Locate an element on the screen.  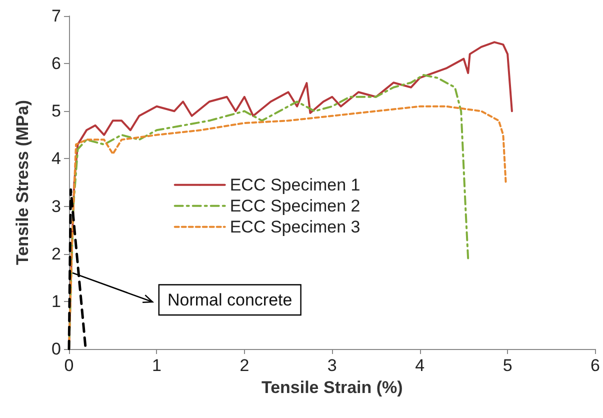
y-axis-title: Tensile Stress (MPa) is located at coordinates (22, 183).